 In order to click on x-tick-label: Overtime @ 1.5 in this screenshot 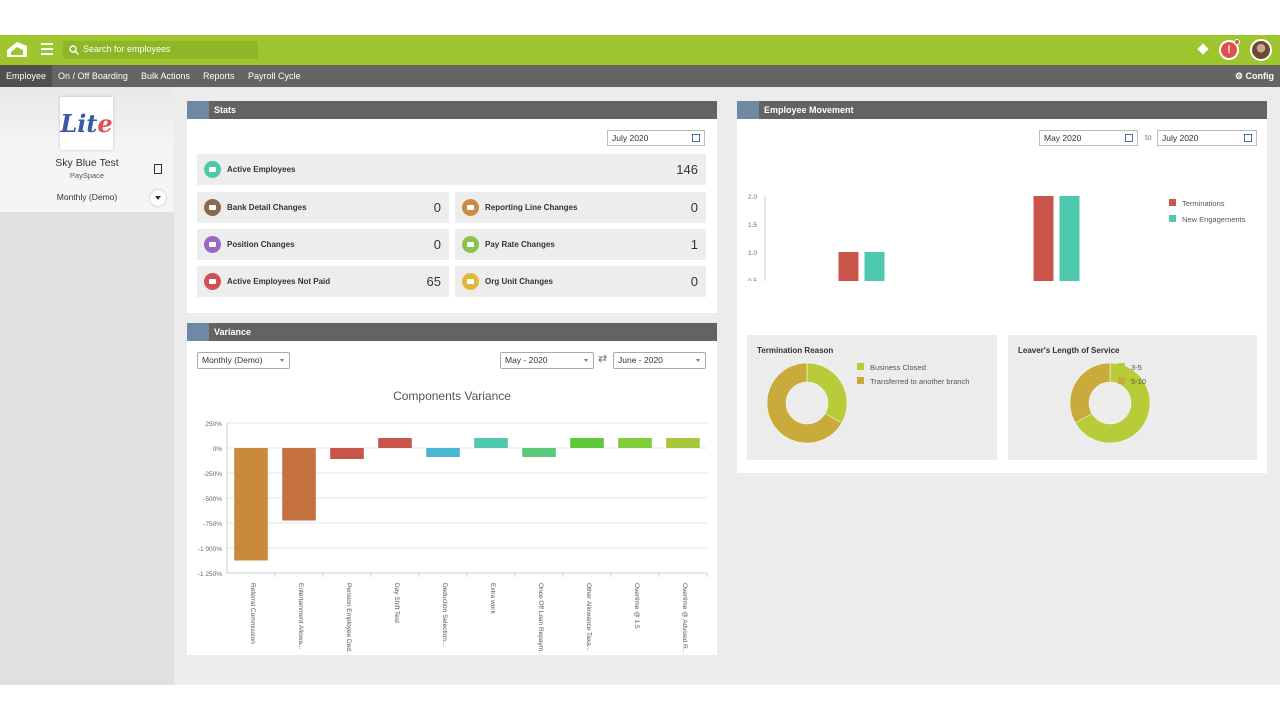, I will do `click(636, 606)`.